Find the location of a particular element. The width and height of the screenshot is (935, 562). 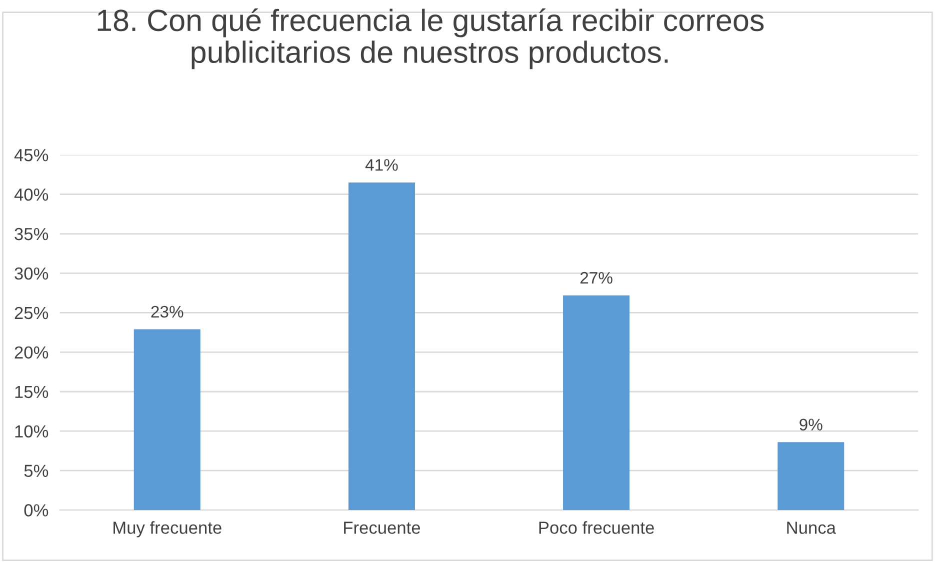

y-tick-label: 5% is located at coordinates (36, 471).